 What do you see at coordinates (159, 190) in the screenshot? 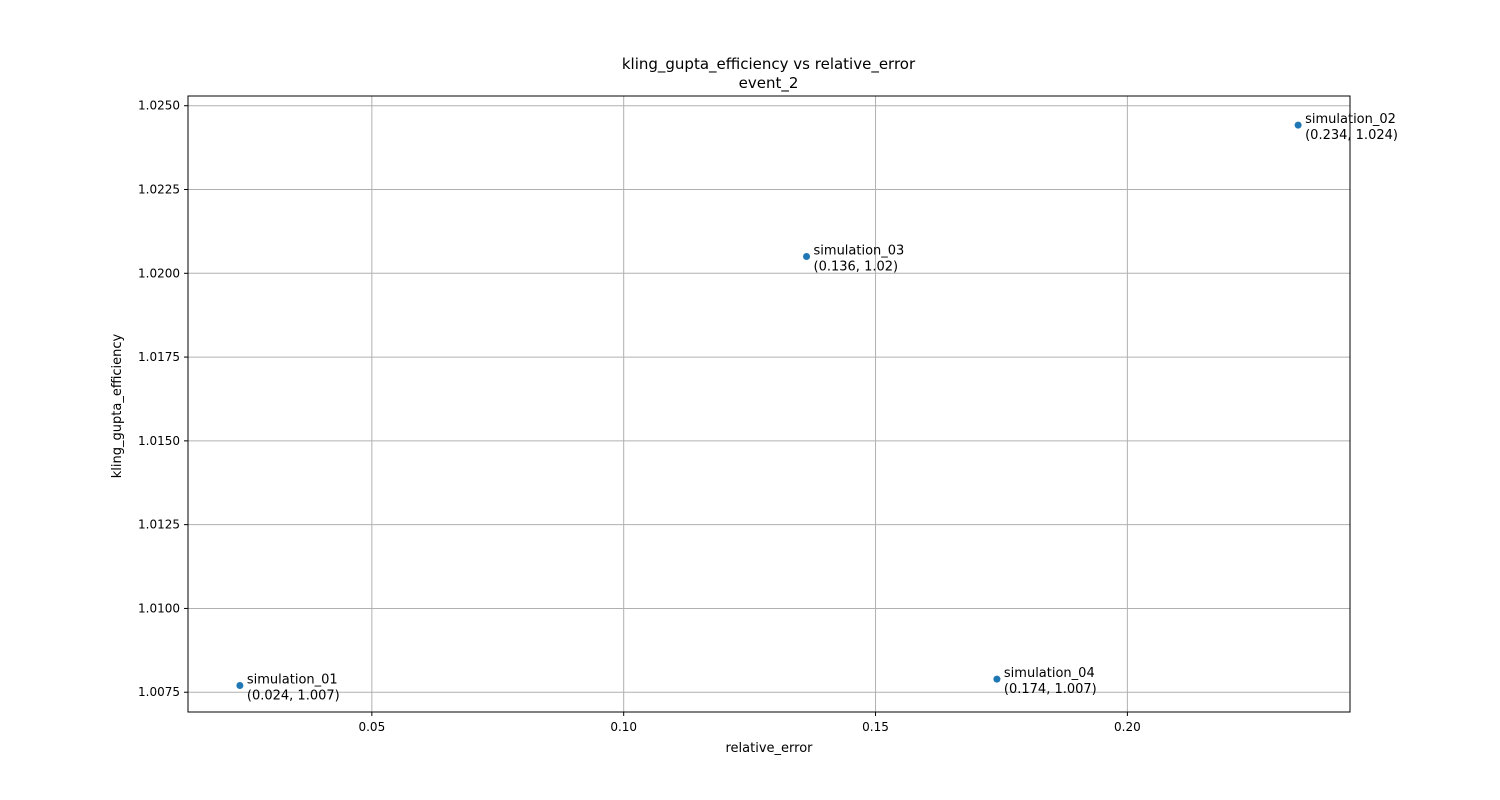
I see `y-tick-label: 1.0225` at bounding box center [159, 190].